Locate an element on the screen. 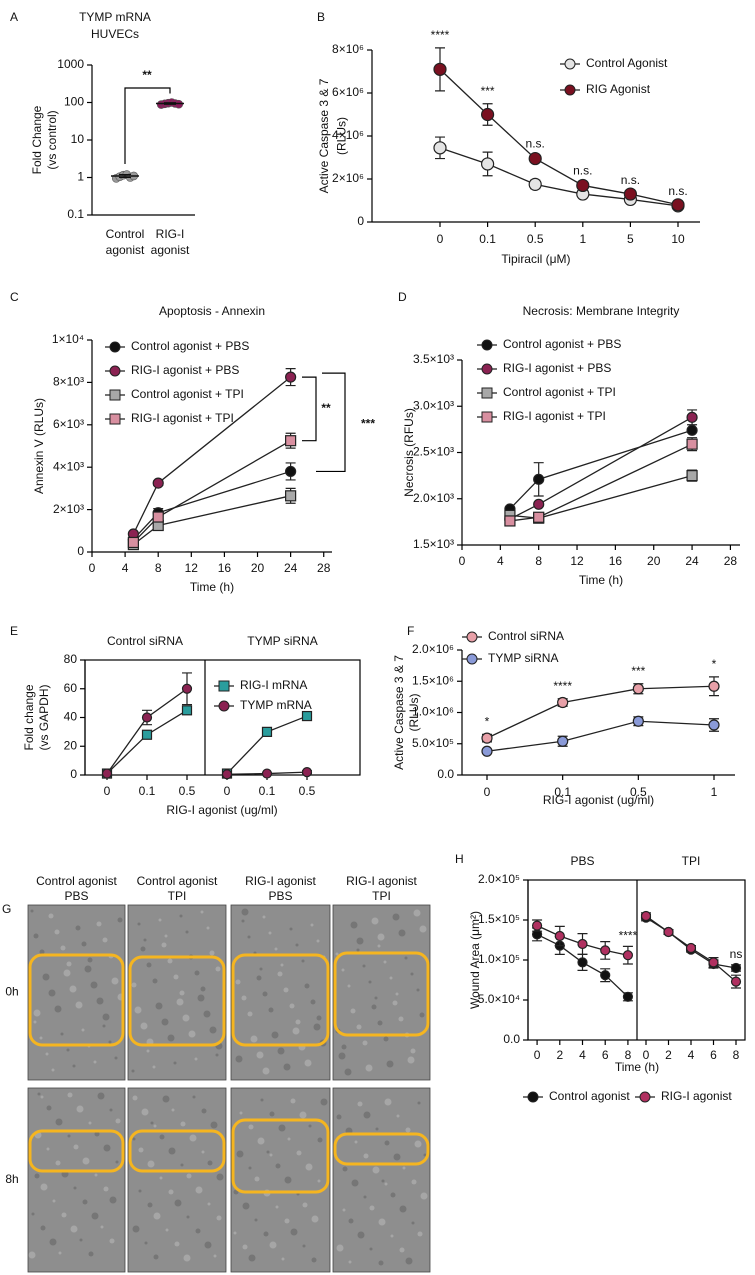 The height and width of the screenshot is (1275, 755). y-axis-label: Active Caspase 3 & 7 is located at coordinates (324, 135).